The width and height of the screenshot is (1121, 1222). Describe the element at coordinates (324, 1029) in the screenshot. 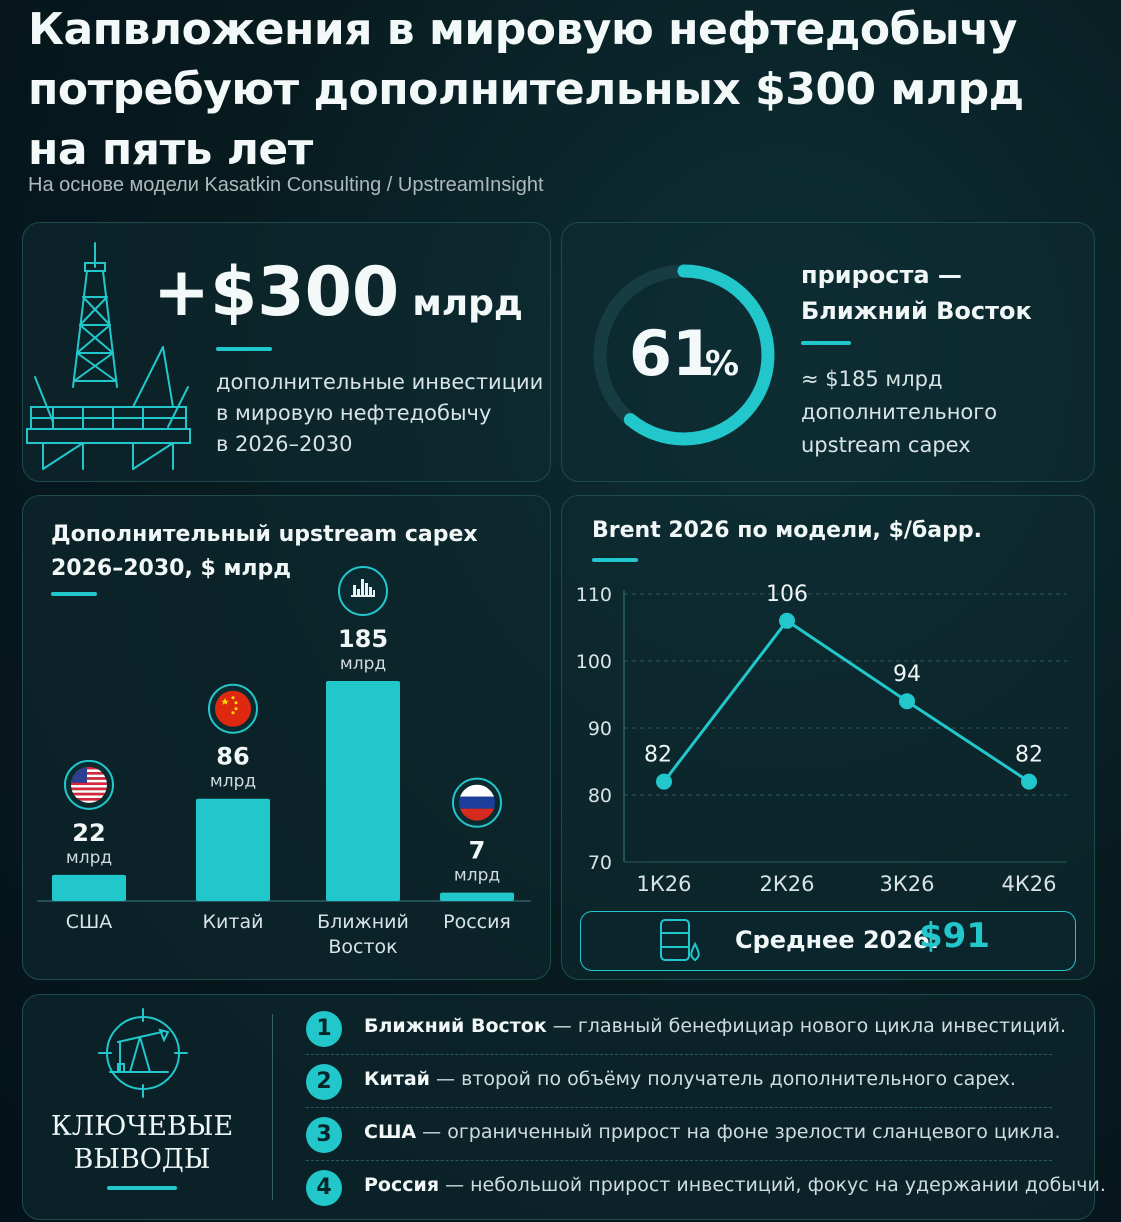

I see `finding-number: 1` at that location.